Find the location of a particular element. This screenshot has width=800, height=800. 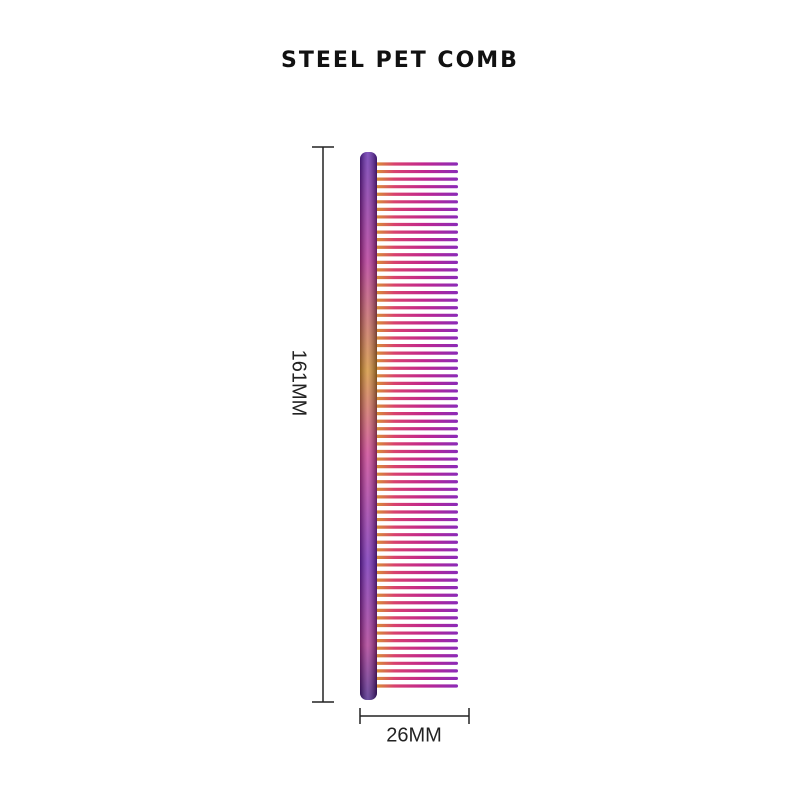

height-dimension-line is located at coordinates (323, 424).